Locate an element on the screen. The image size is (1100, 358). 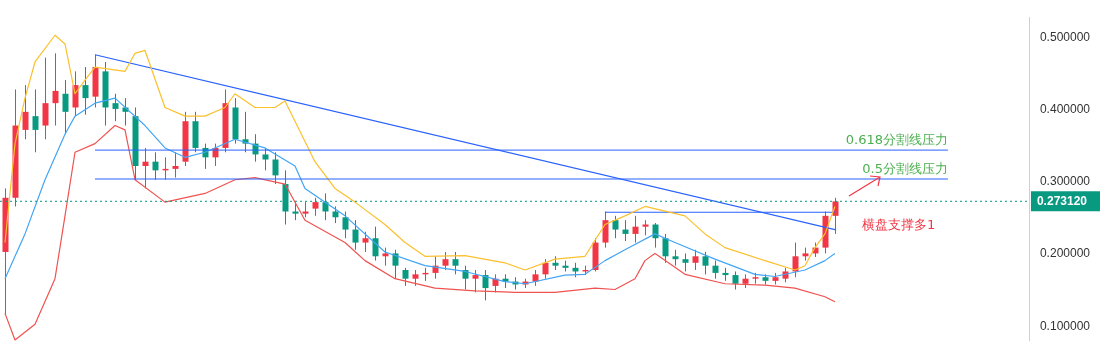
ref-line-label: 0.273120 is located at coordinates (1062, 200).